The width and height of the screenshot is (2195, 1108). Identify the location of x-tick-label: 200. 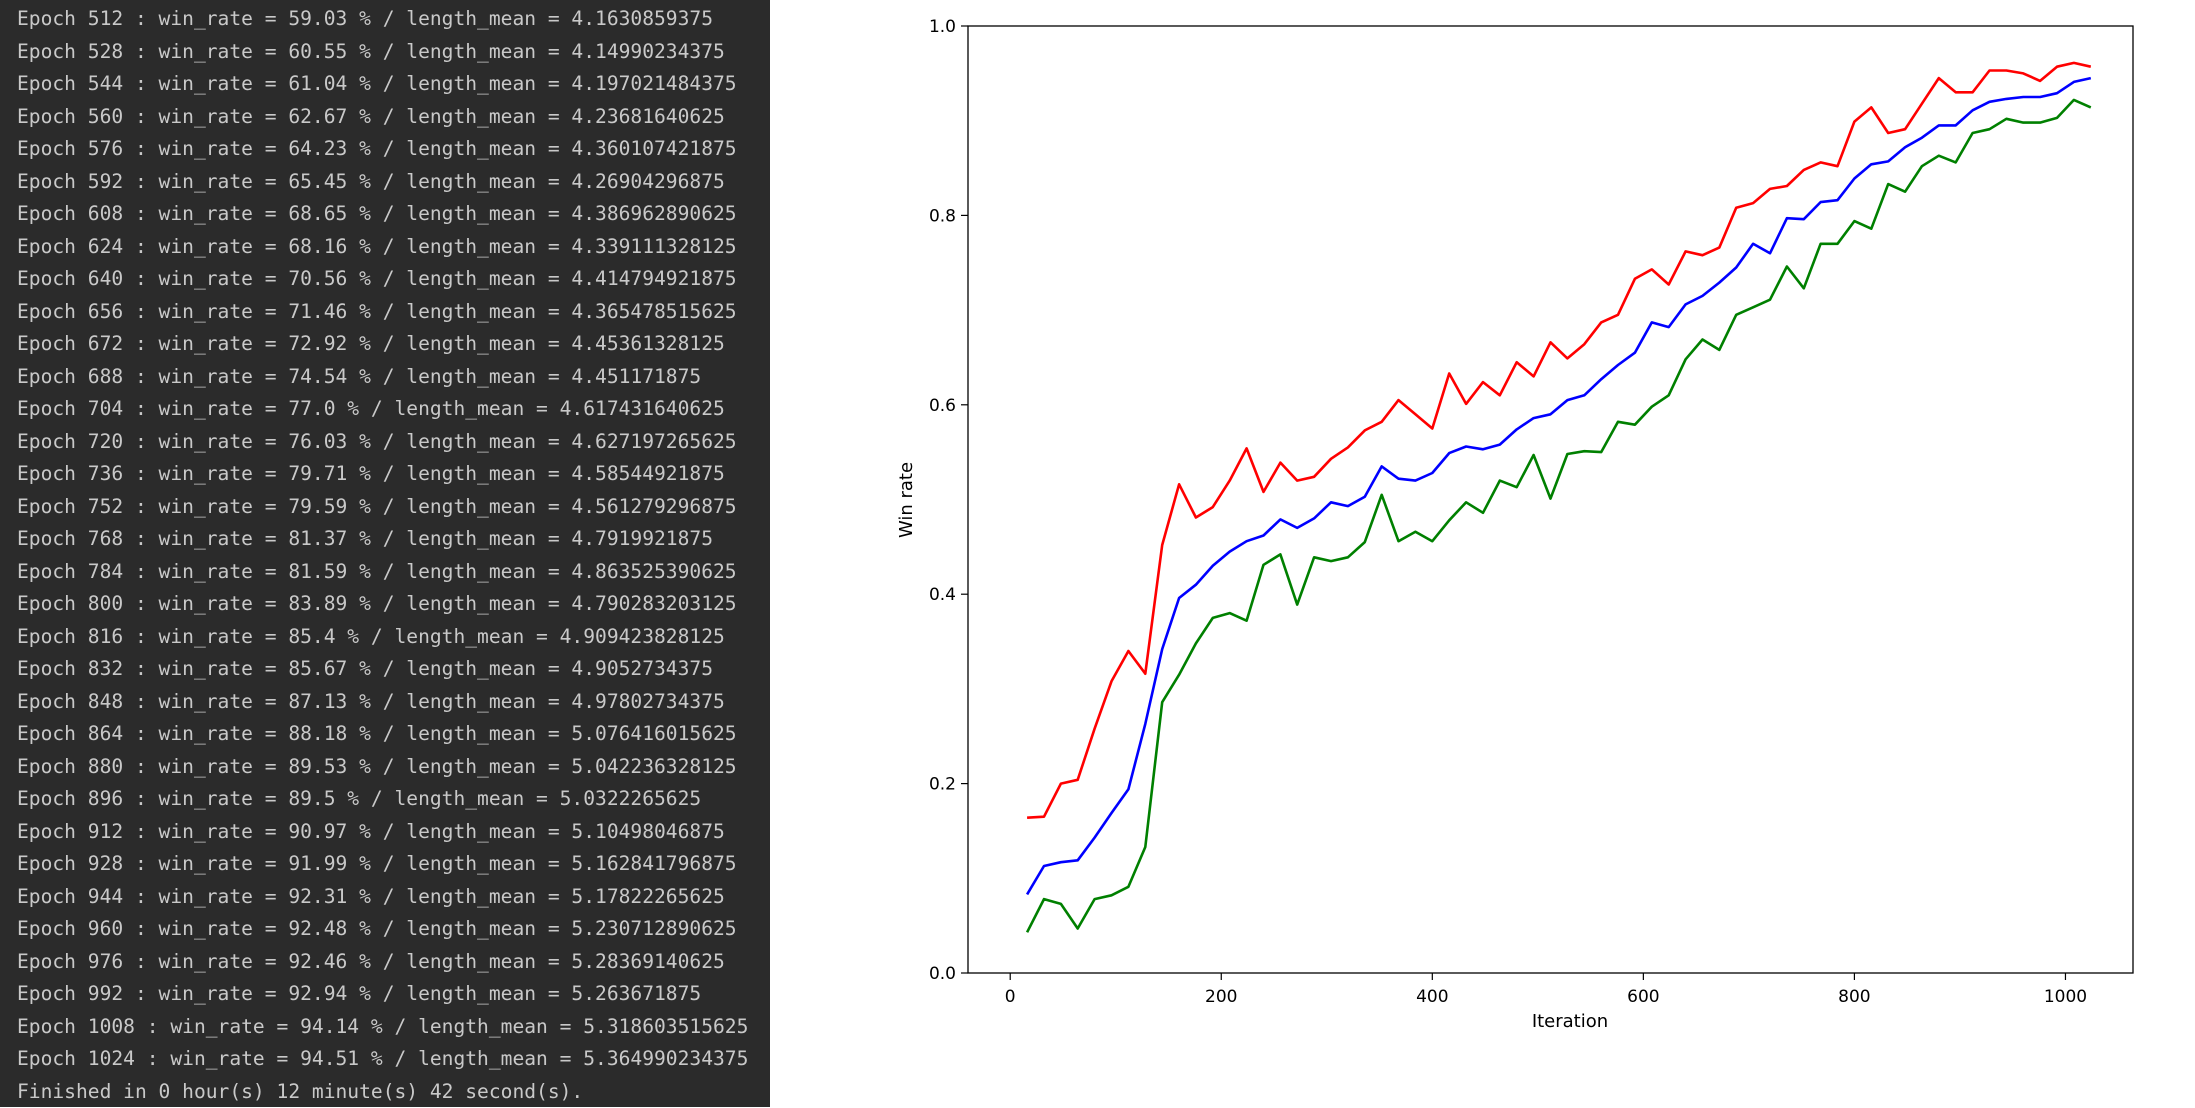
(1221, 997).